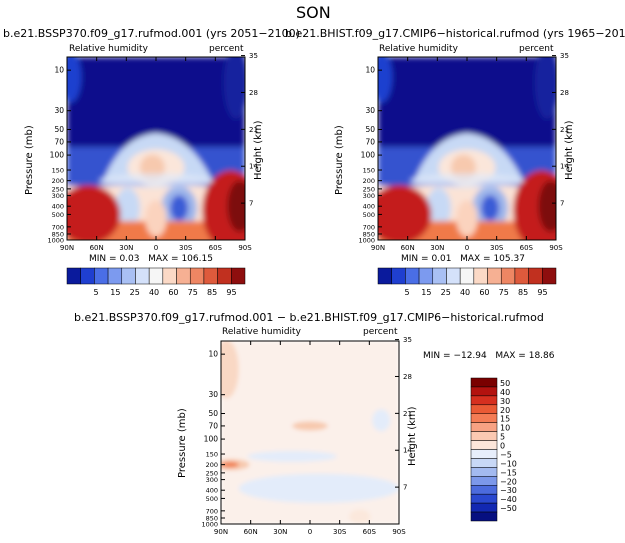 This screenshot has width=625, height=543. What do you see at coordinates (437, 356) in the screenshot?
I see `panel3-min-label: MIN =` at bounding box center [437, 356].